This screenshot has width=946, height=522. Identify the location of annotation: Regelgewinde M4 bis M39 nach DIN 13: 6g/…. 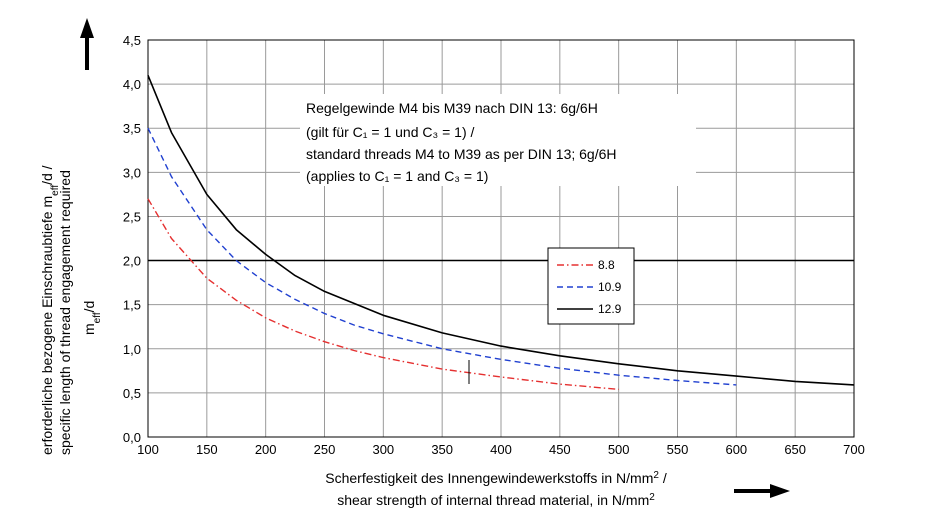
(498, 140).